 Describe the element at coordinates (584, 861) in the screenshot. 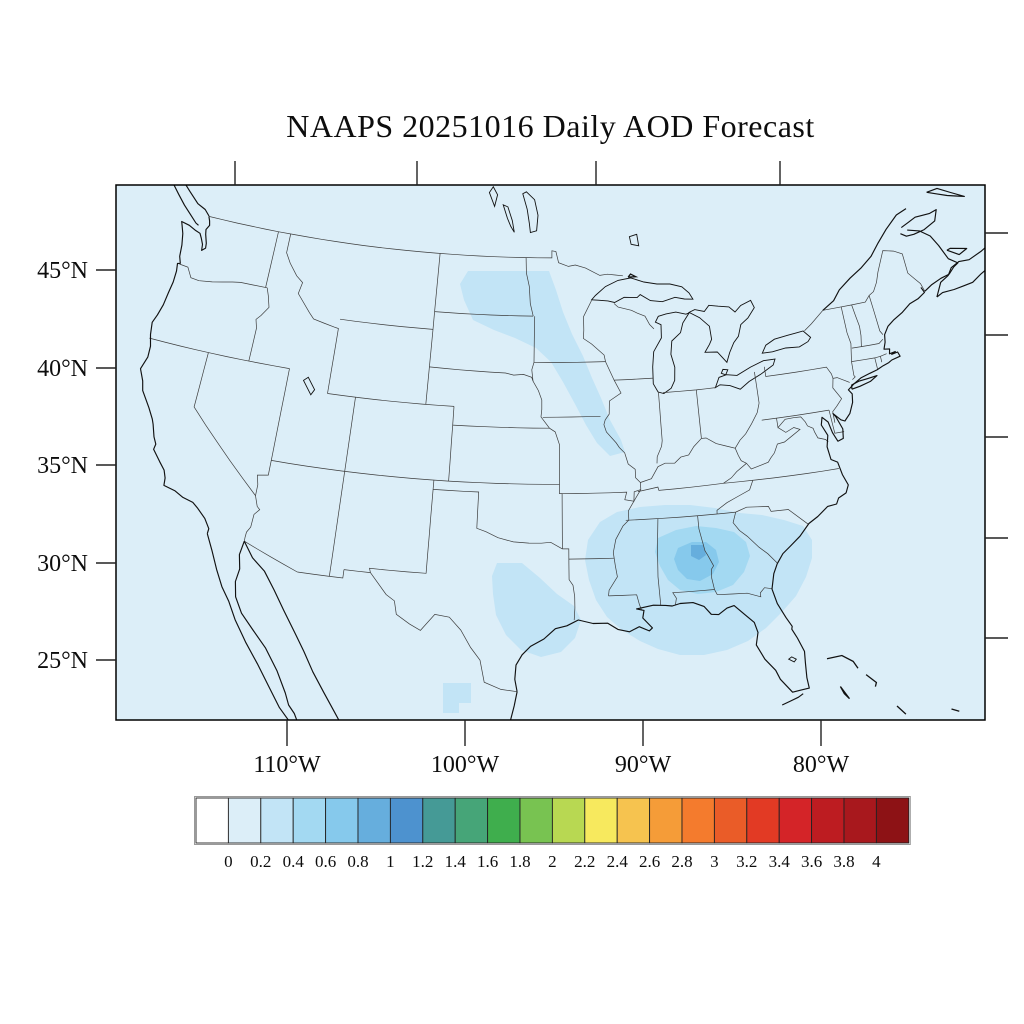

I see `colorbar-tick-label: 2.2` at that location.